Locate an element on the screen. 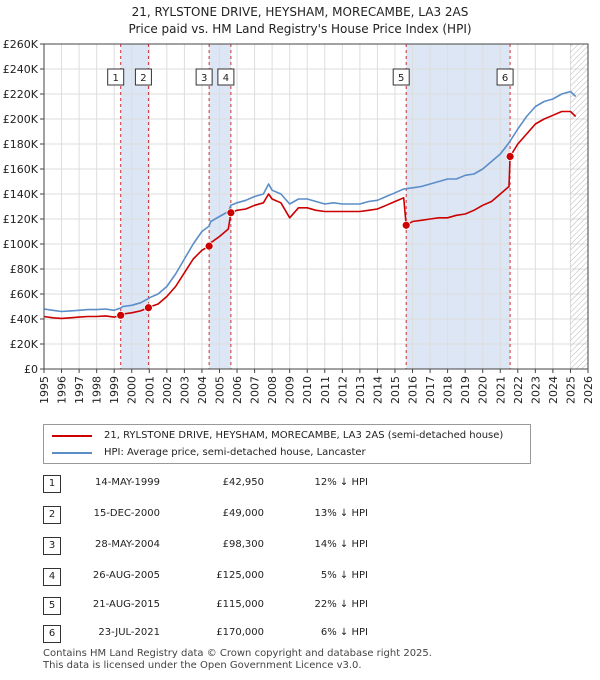 The image size is (600, 680). transaction-price: £125,000 is located at coordinates (240, 575).